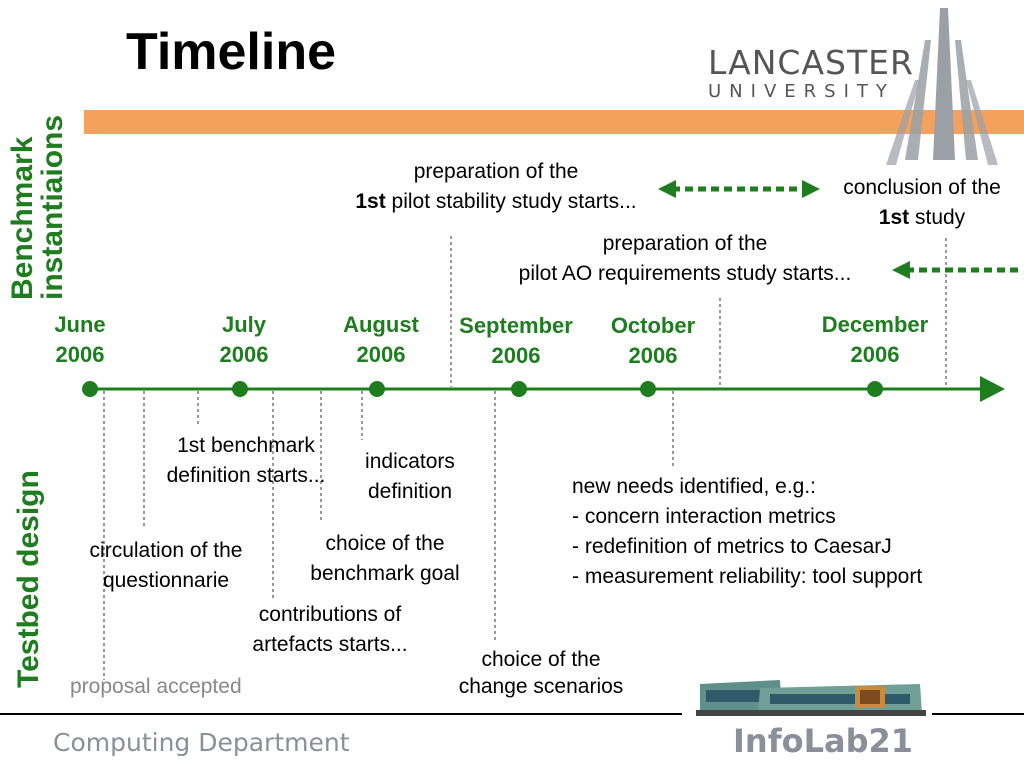 This screenshot has height=768, width=1024. What do you see at coordinates (875, 339) in the screenshot?
I see `month-december: December 2006` at bounding box center [875, 339].